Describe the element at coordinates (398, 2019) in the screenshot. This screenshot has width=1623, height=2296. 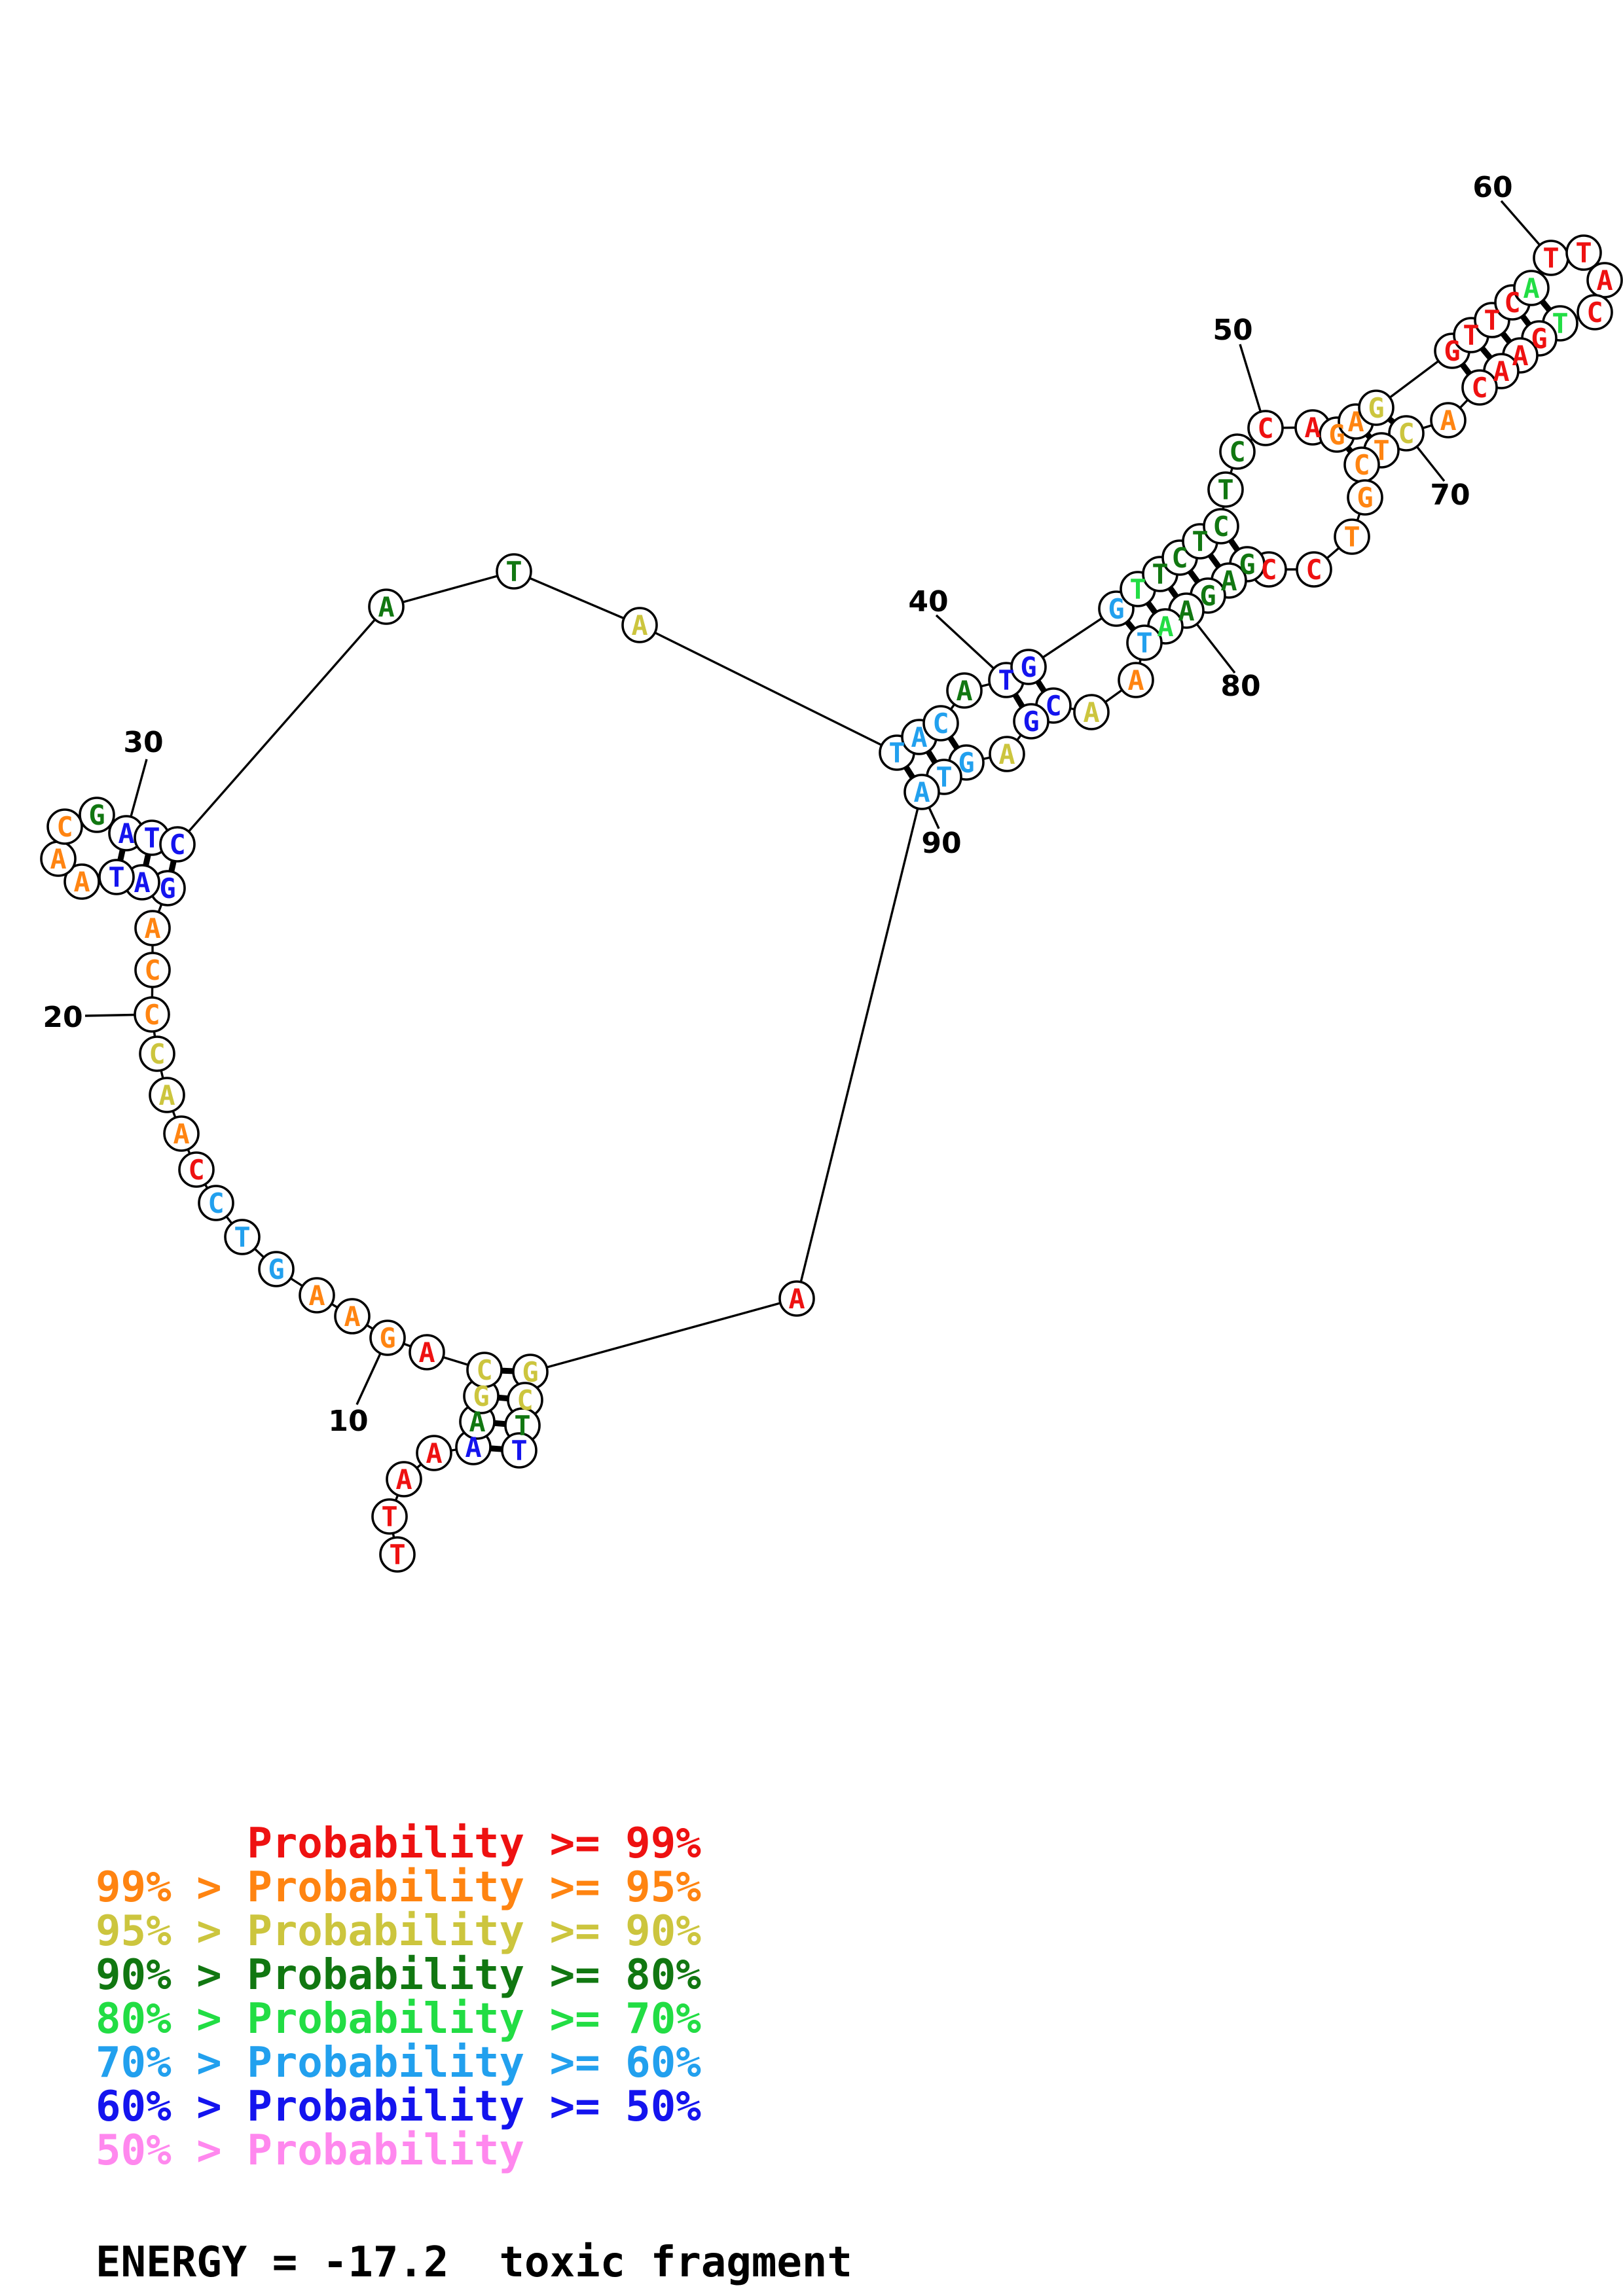
I see `legend-row: 80% > Probability >= 70%` at that location.